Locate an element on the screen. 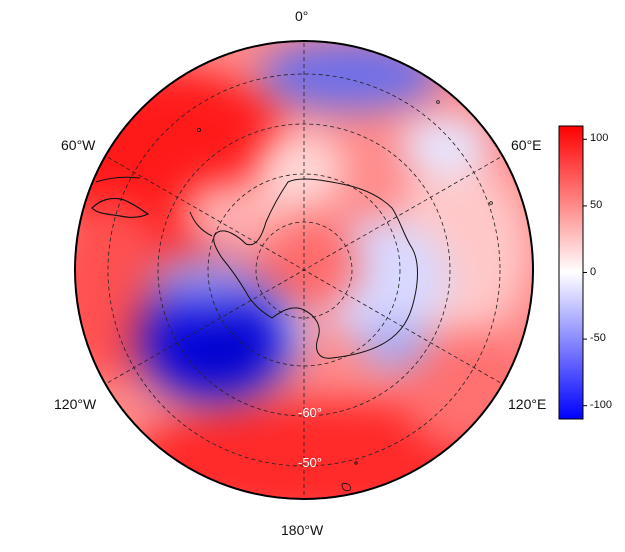 Image resolution: width=625 pixels, height=552 pixels. colorbar is located at coordinates (571, 272).